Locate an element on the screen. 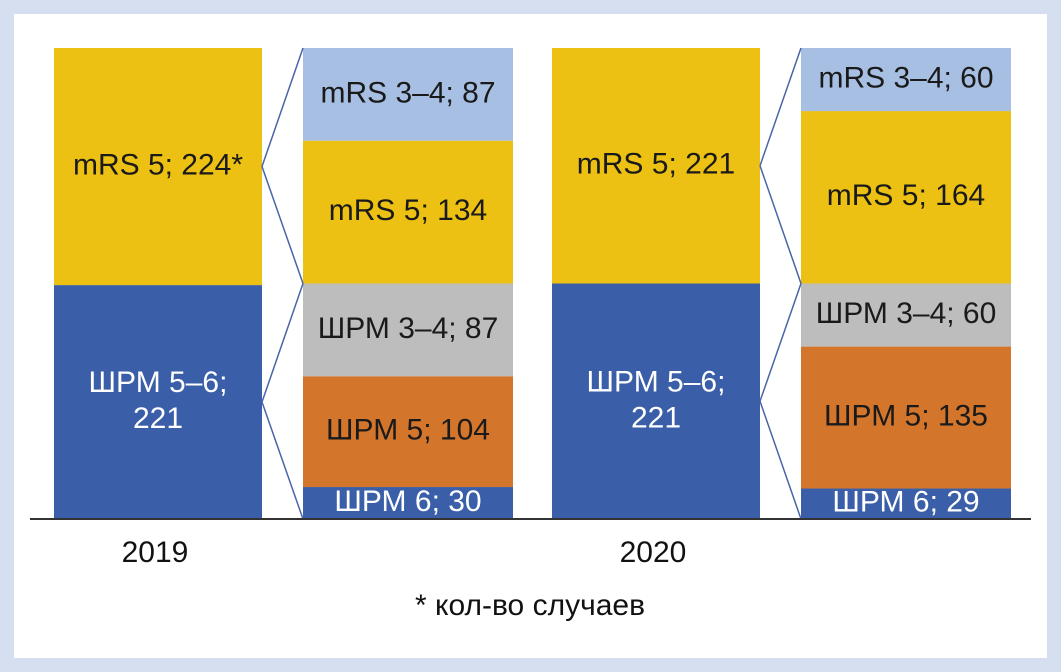 This screenshot has width=1061, height=672. detail-2019-label-3: mRS 5; 134 is located at coordinates (408, 210).